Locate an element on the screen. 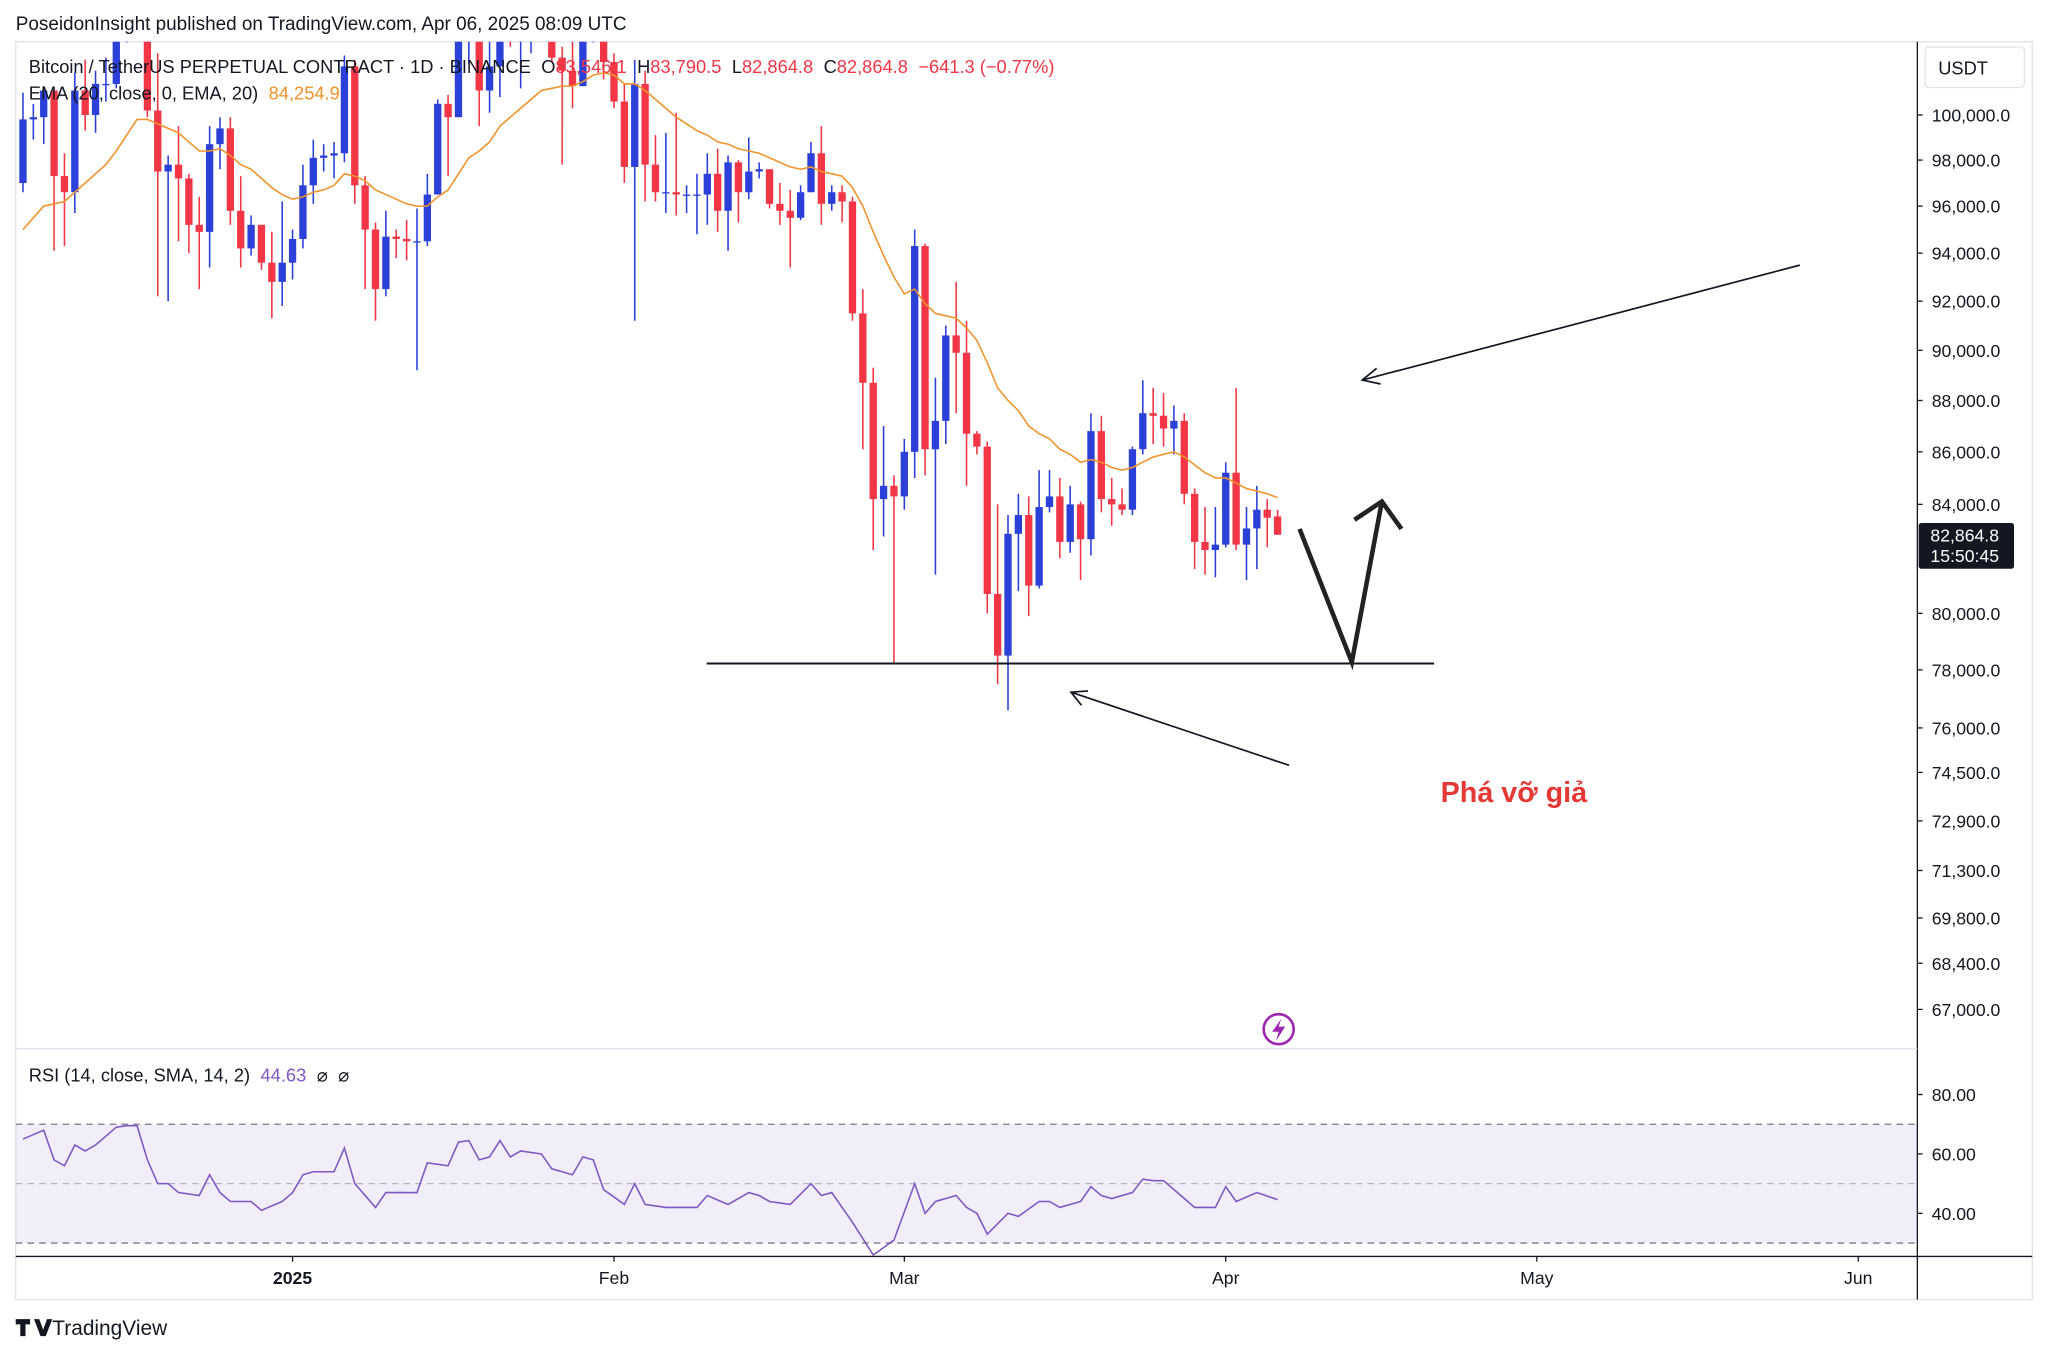 Image resolution: width=2048 pixels, height=1354 pixels. x-tick-label: Jun is located at coordinates (1858, 1278).